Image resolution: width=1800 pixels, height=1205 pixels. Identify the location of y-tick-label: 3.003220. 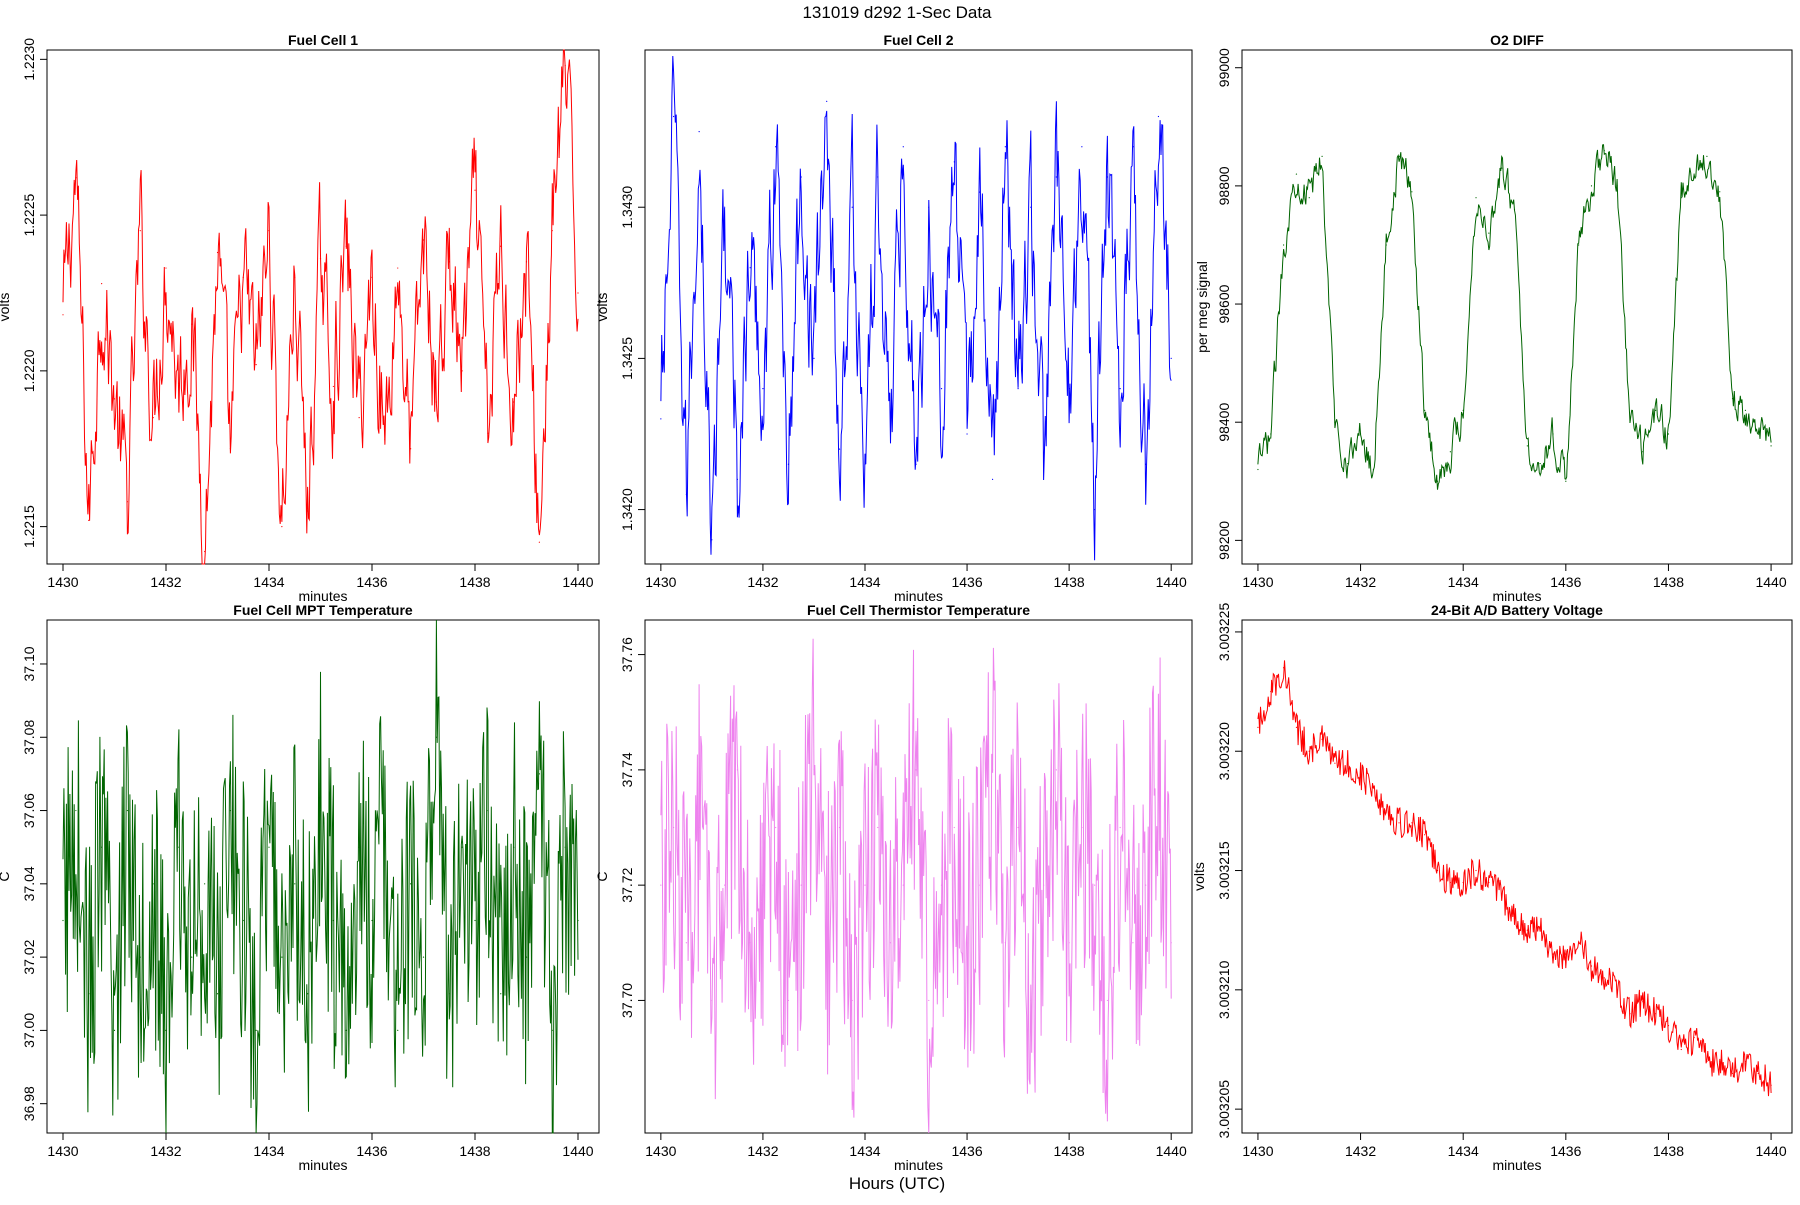
(1224, 751).